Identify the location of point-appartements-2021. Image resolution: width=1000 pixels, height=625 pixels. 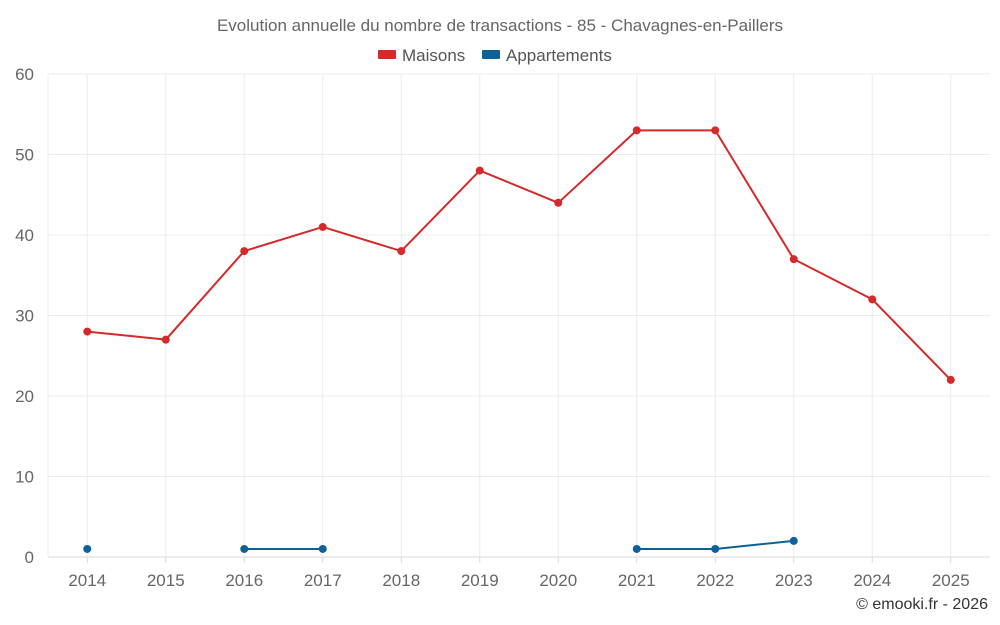
(636, 548).